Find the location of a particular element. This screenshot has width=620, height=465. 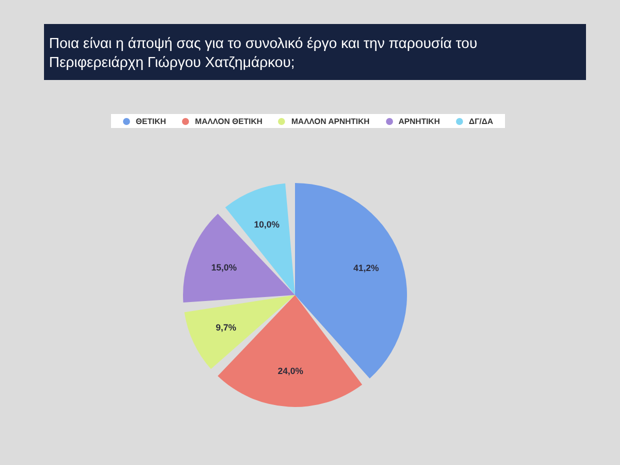

data-label: 15,0% is located at coordinates (224, 267).